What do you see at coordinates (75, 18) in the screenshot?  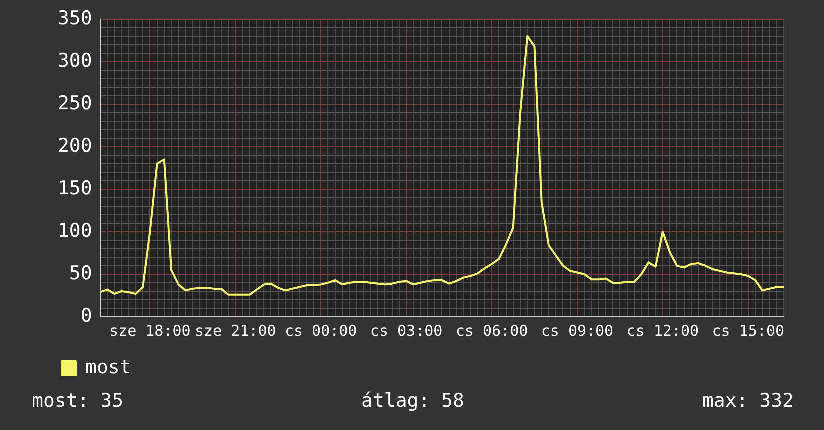 I see `y-tick-label: 350` at bounding box center [75, 18].